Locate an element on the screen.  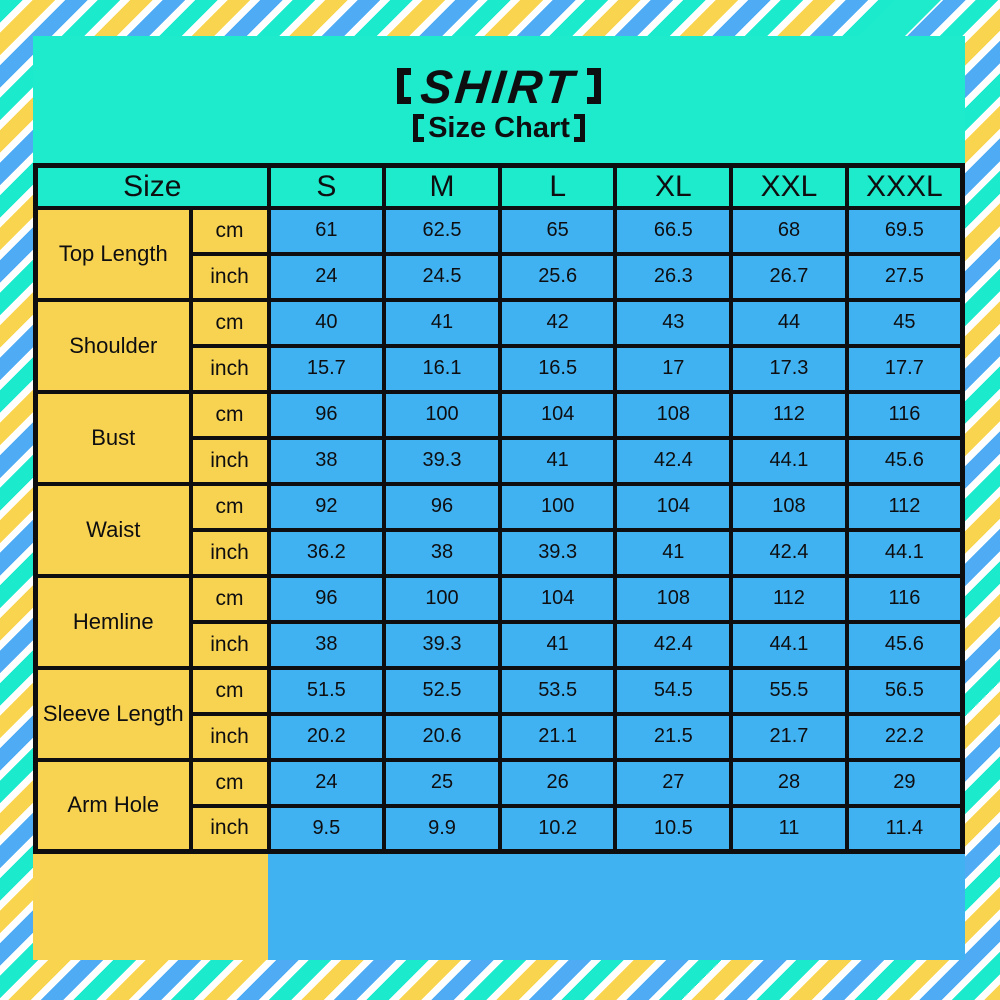
value-cell: 66.5 is located at coordinates (673, 230).